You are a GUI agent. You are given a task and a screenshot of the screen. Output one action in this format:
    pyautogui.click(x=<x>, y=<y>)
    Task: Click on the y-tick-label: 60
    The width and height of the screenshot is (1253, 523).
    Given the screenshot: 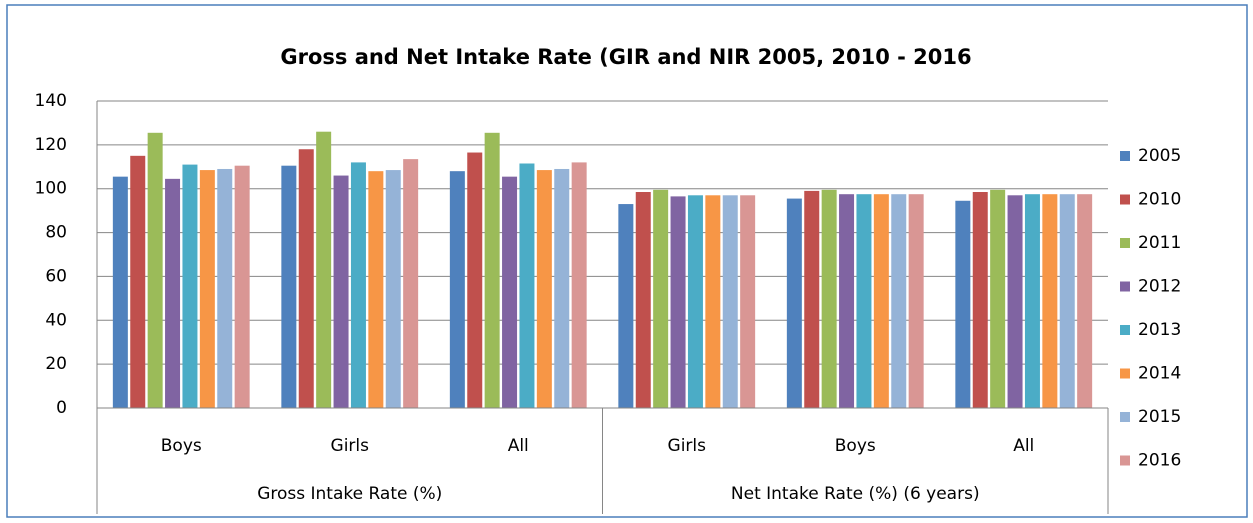 What is the action you would take?
    pyautogui.click(x=56, y=276)
    